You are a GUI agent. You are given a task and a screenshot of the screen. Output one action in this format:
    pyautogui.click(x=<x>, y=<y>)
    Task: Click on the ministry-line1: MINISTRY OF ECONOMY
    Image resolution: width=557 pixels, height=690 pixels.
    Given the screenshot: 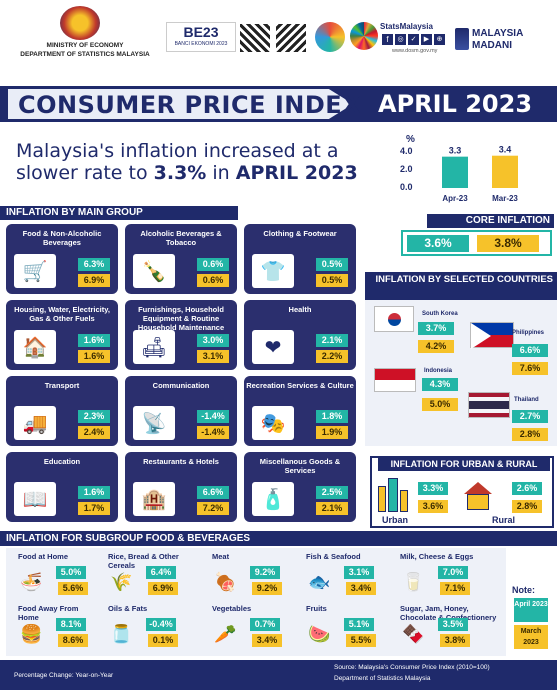 What is the action you would take?
    pyautogui.click(x=85, y=45)
    